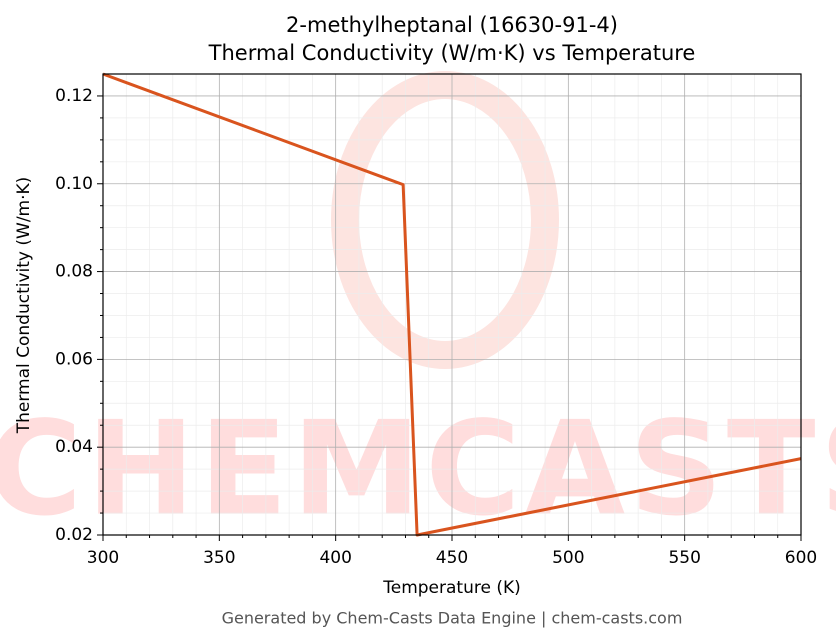 This screenshot has width=836, height=644. What do you see at coordinates (335, 558) in the screenshot?
I see `x-tick-label: 400` at bounding box center [335, 558].